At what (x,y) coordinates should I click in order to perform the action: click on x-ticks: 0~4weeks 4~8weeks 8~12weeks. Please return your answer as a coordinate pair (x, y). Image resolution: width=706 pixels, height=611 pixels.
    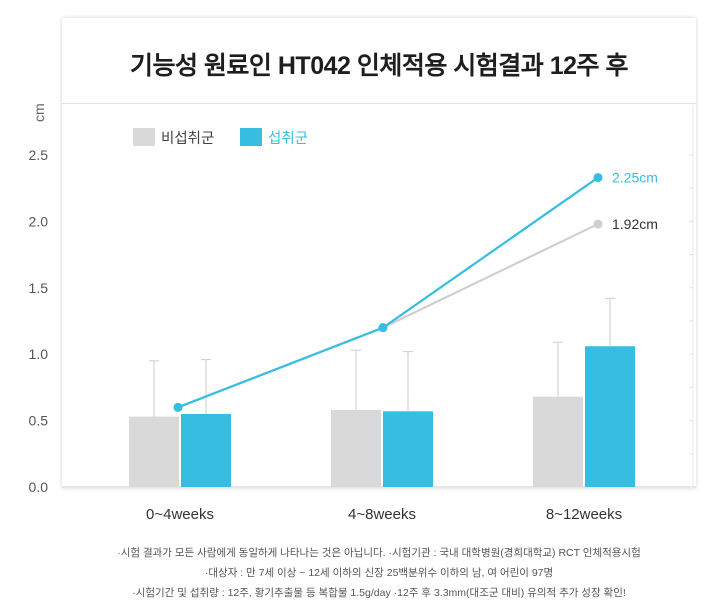
    Looking at the image, I should click on (384, 514).